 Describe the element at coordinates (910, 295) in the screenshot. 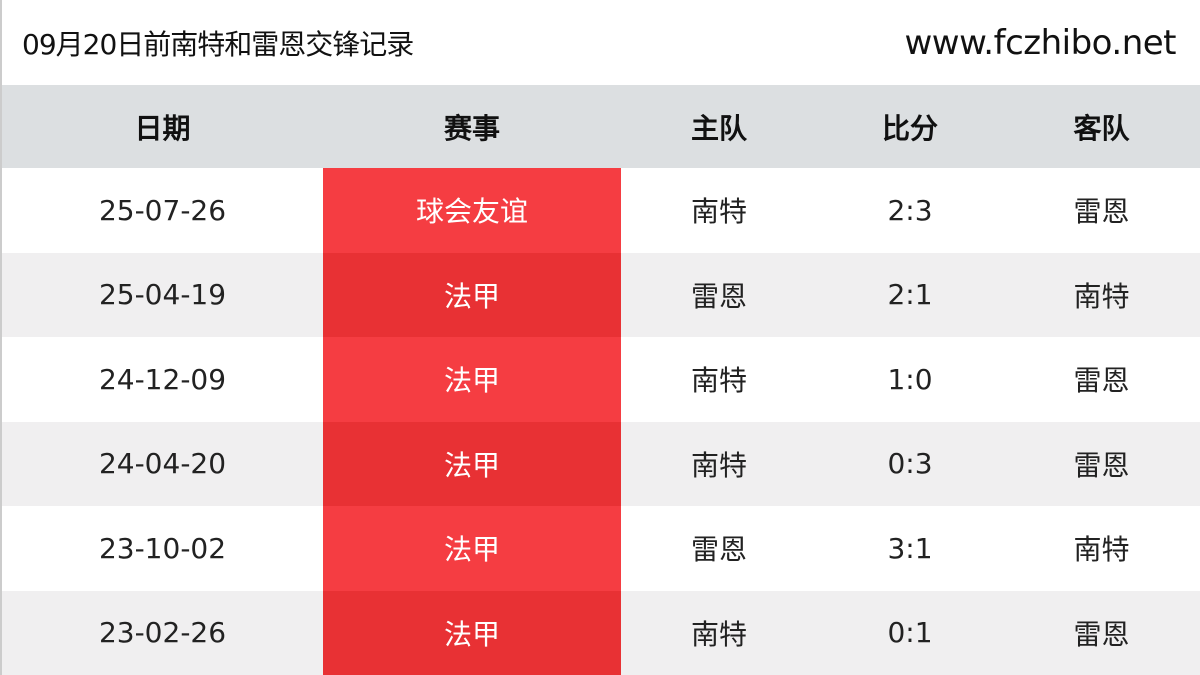

I see `score-cell: 2:1` at that location.